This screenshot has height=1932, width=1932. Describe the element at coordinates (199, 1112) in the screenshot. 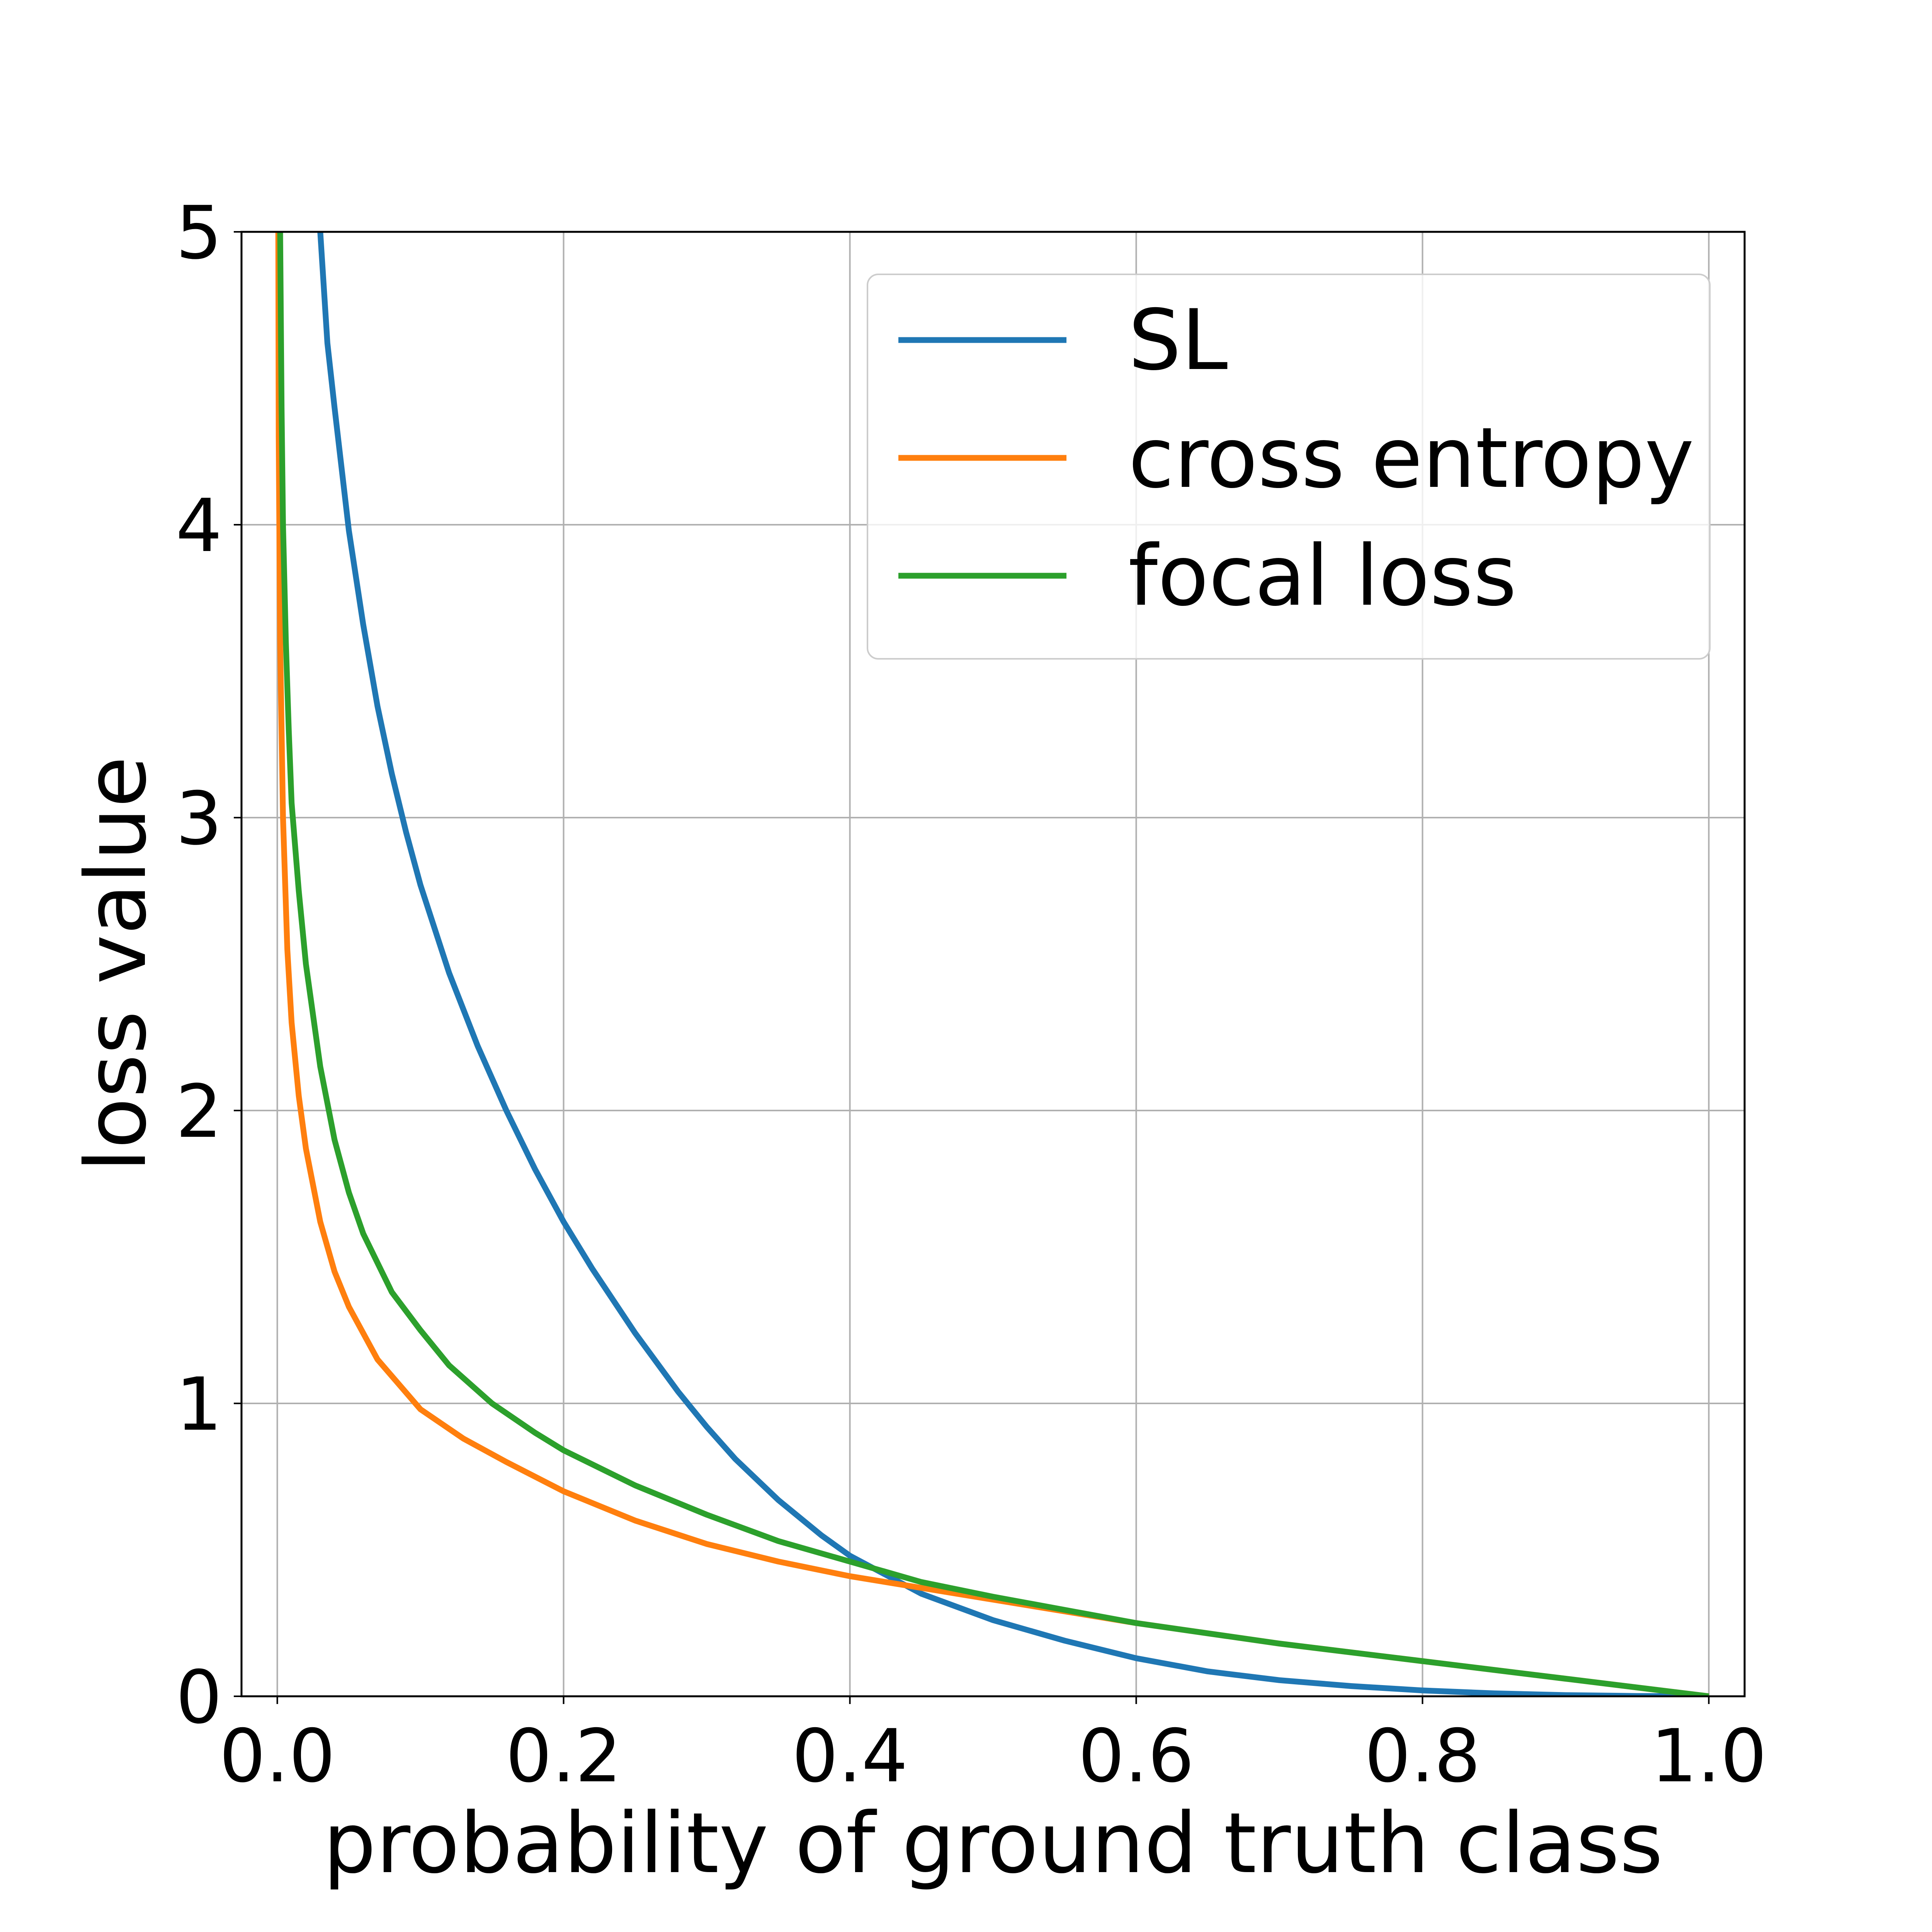

I see `y-tick-label: 2` at that location.